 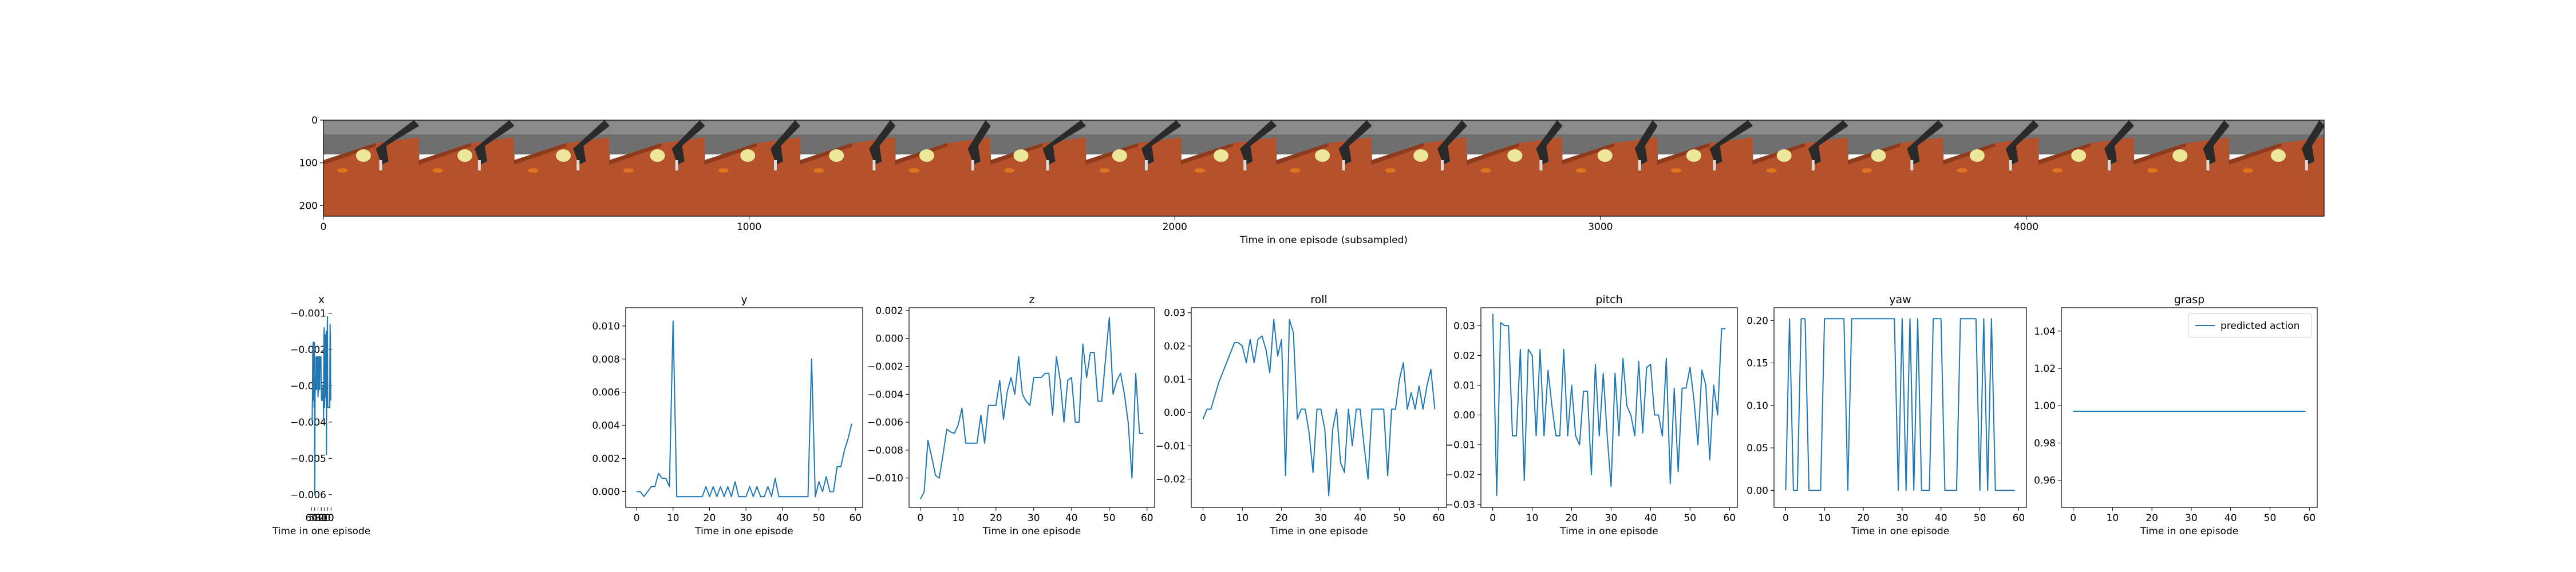 I want to click on y-tick-label: 0.006, so click(x=606, y=393).